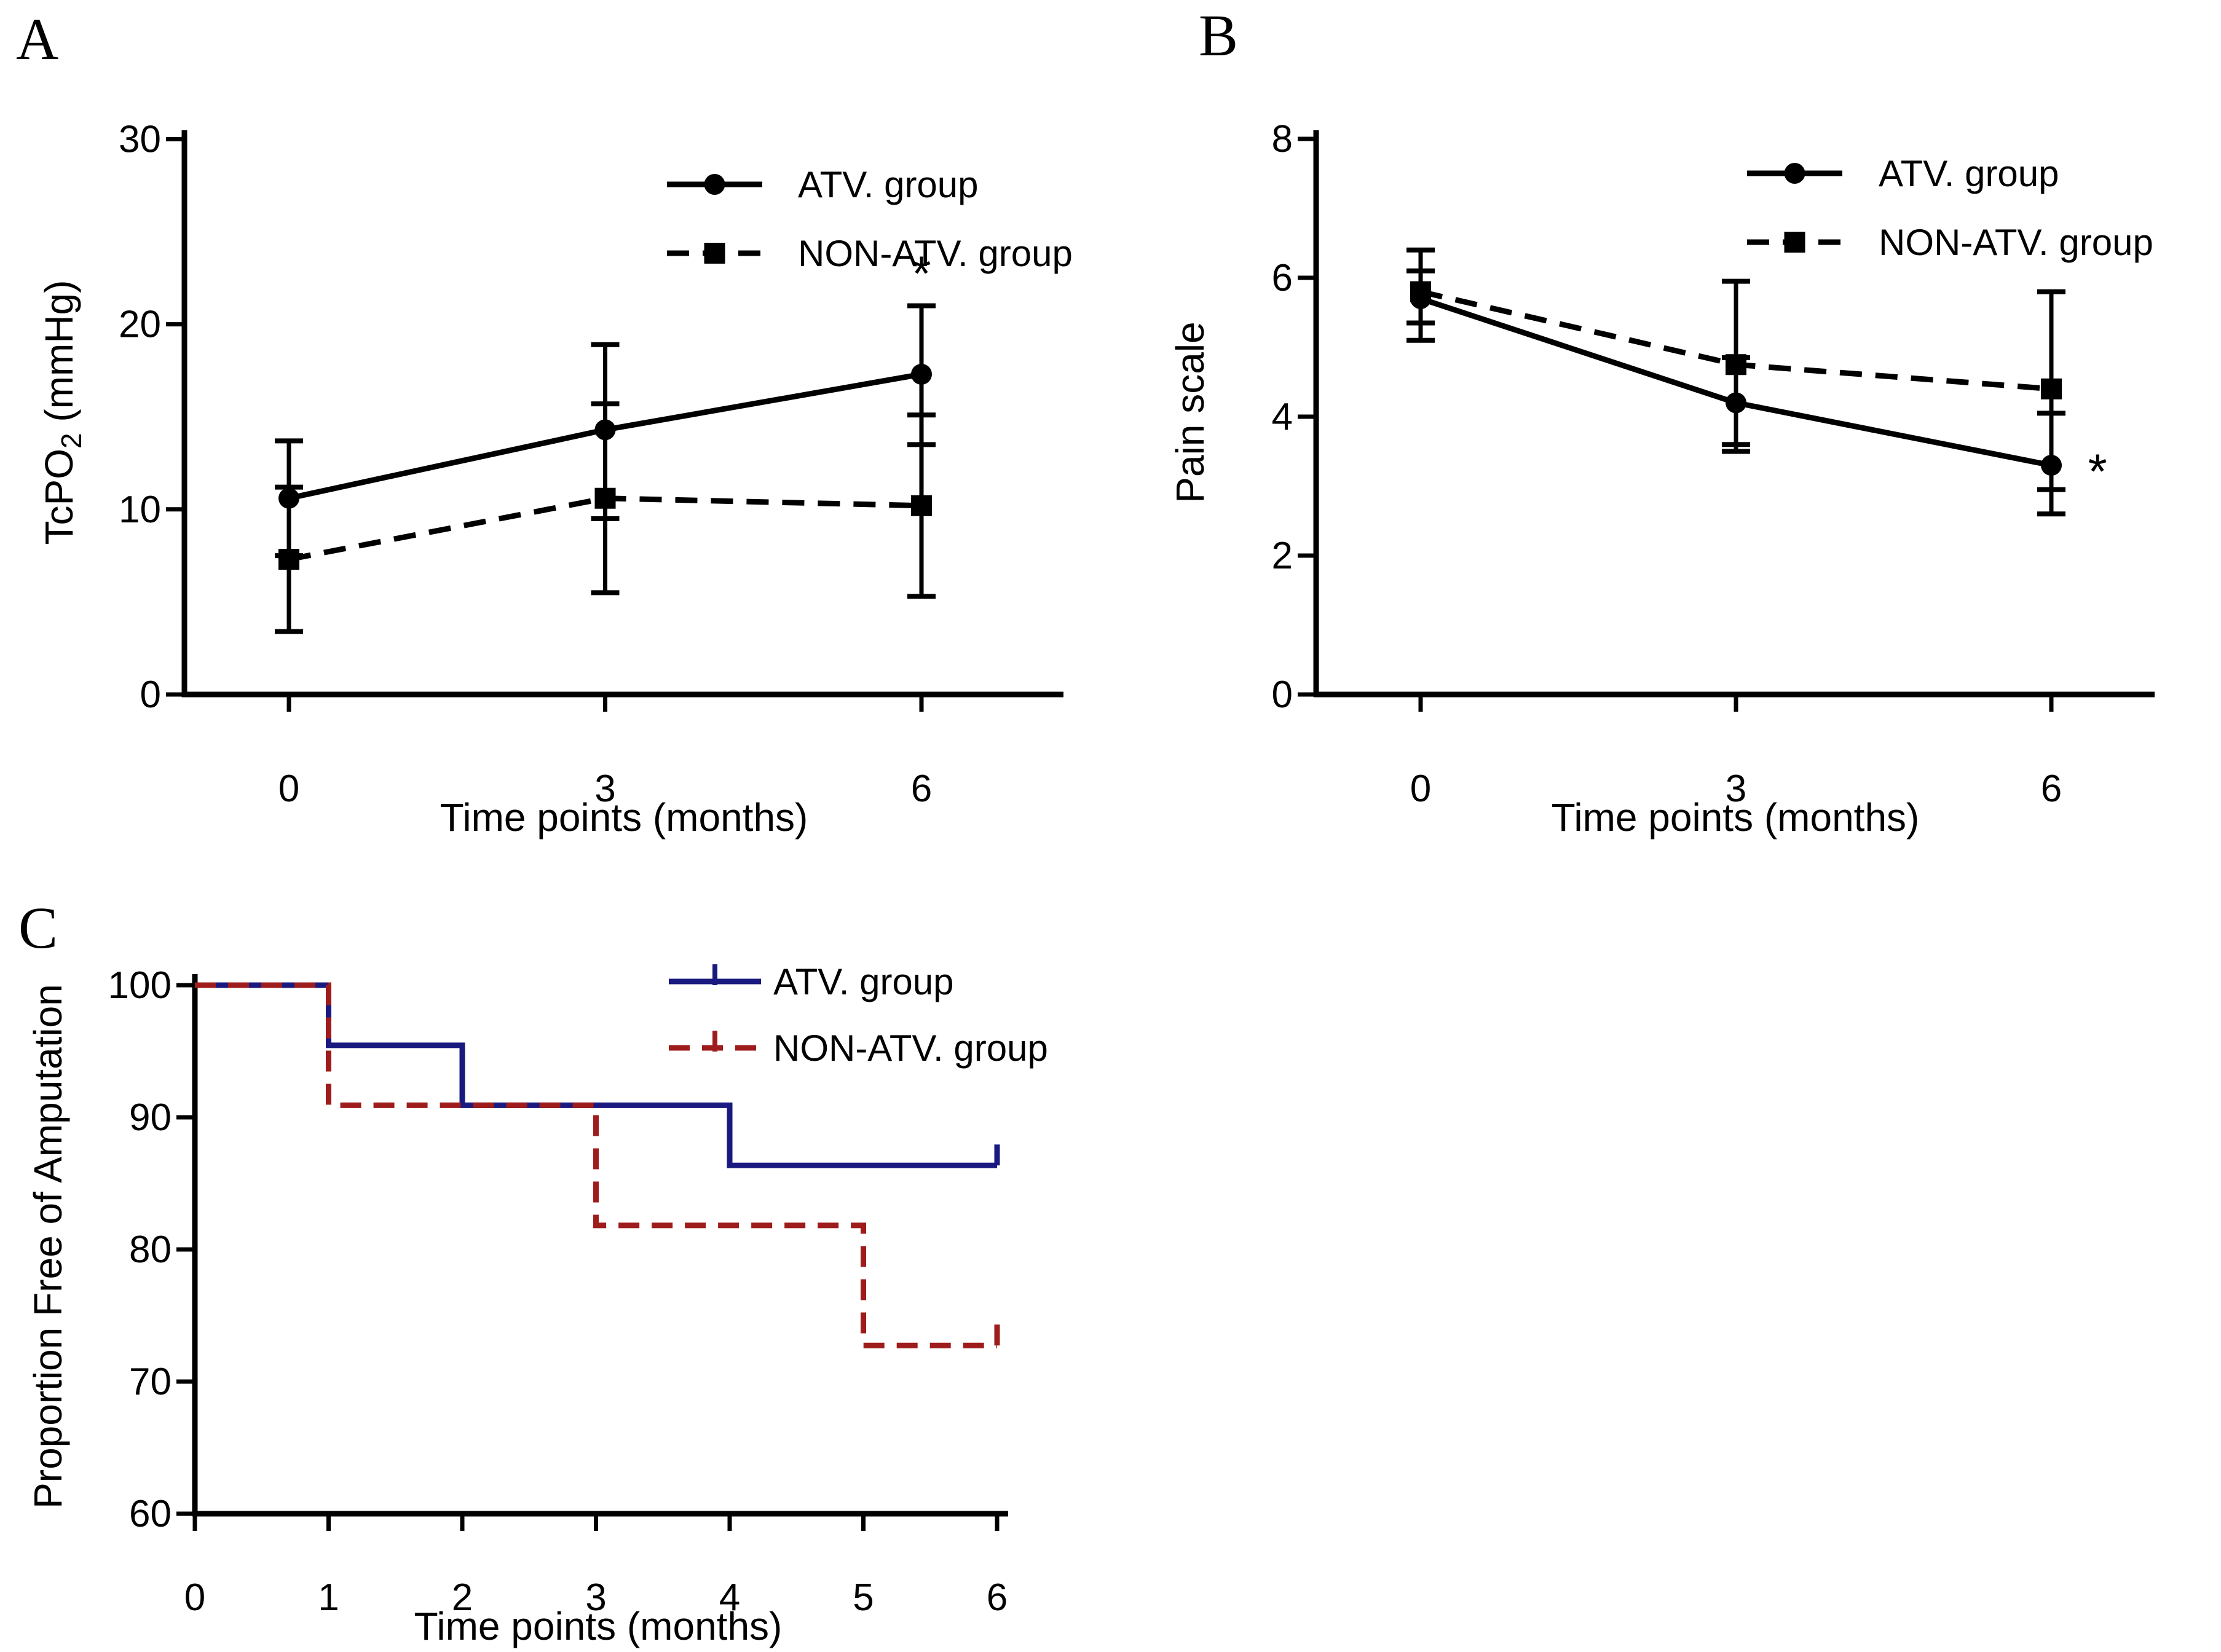 The height and width of the screenshot is (1652, 2221). What do you see at coordinates (140, 325) in the screenshot?
I see `y-tick-label: 20` at bounding box center [140, 325].